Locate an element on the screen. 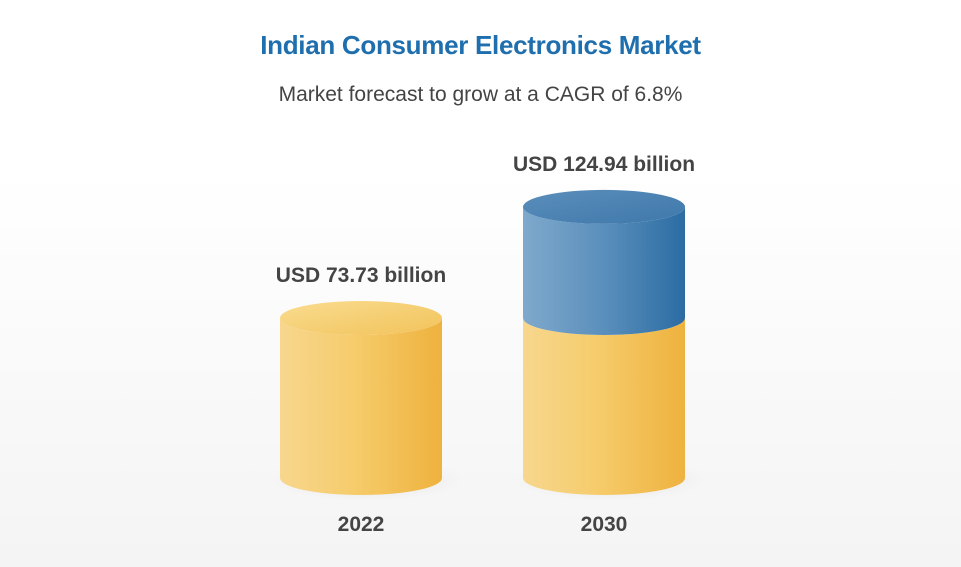 This screenshot has width=961, height=567. category-label-2030: 2030 is located at coordinates (604, 524).